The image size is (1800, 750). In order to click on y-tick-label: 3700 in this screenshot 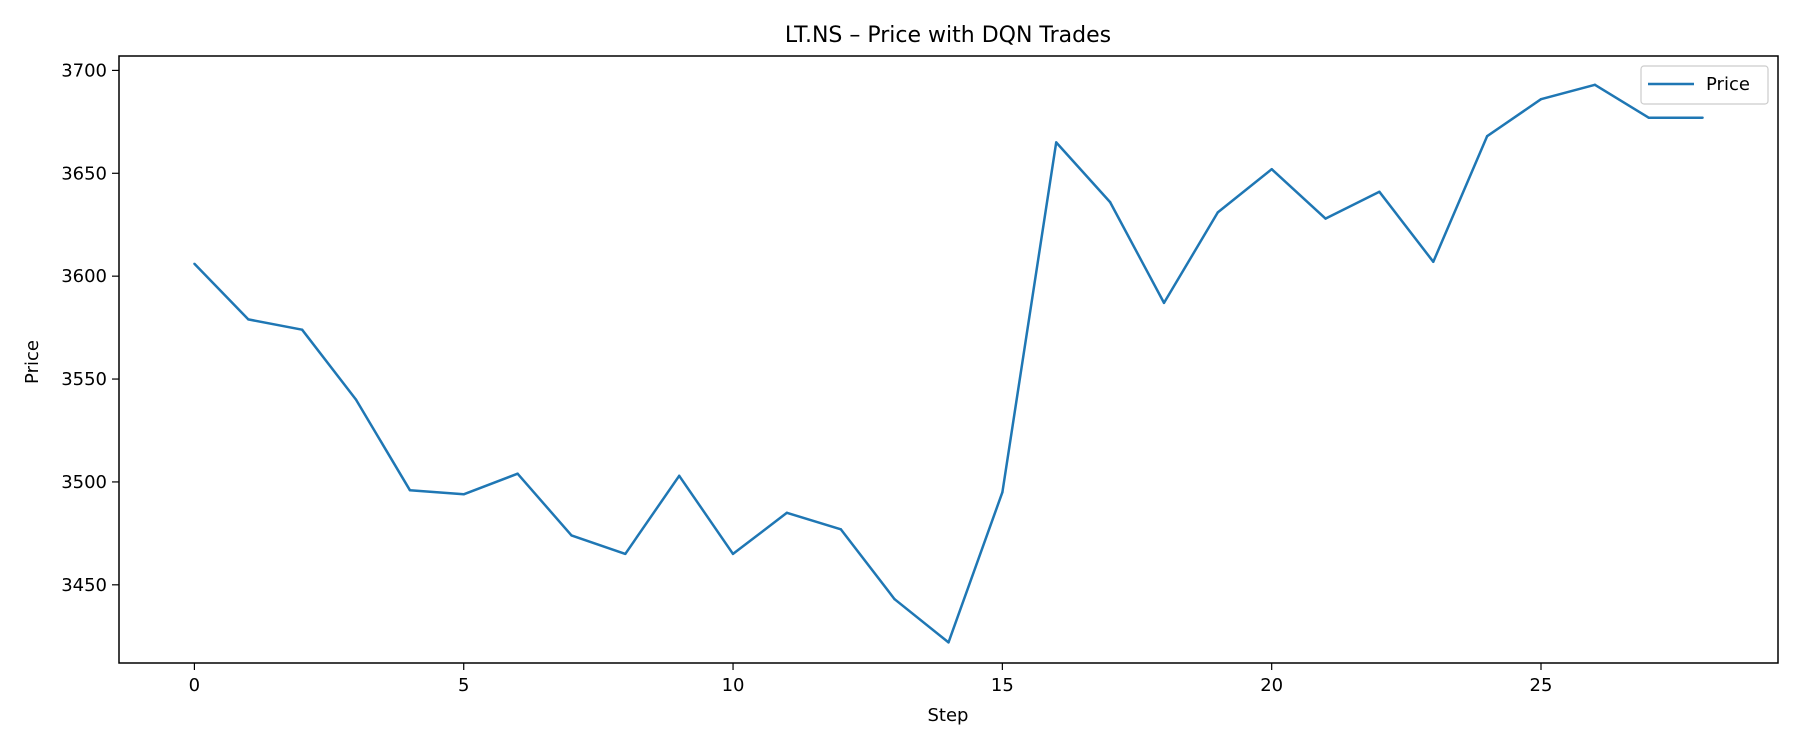, I will do `click(84, 70)`.